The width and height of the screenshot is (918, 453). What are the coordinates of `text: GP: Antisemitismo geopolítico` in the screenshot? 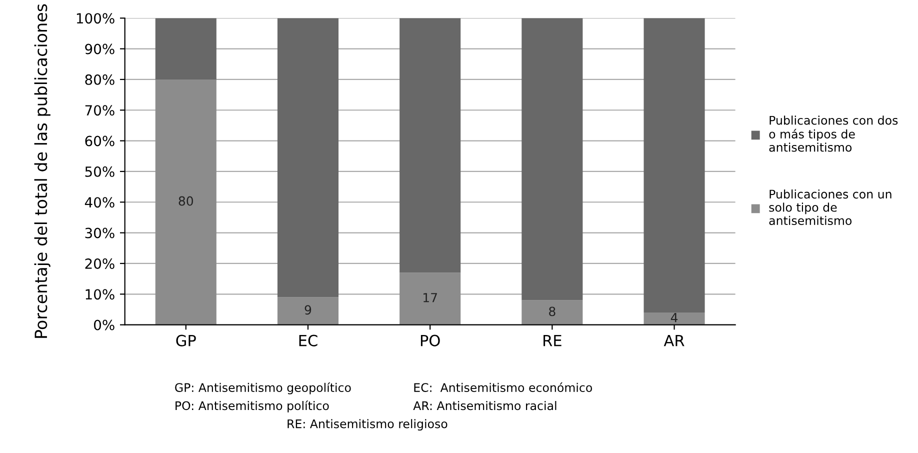 It's located at (263, 388).